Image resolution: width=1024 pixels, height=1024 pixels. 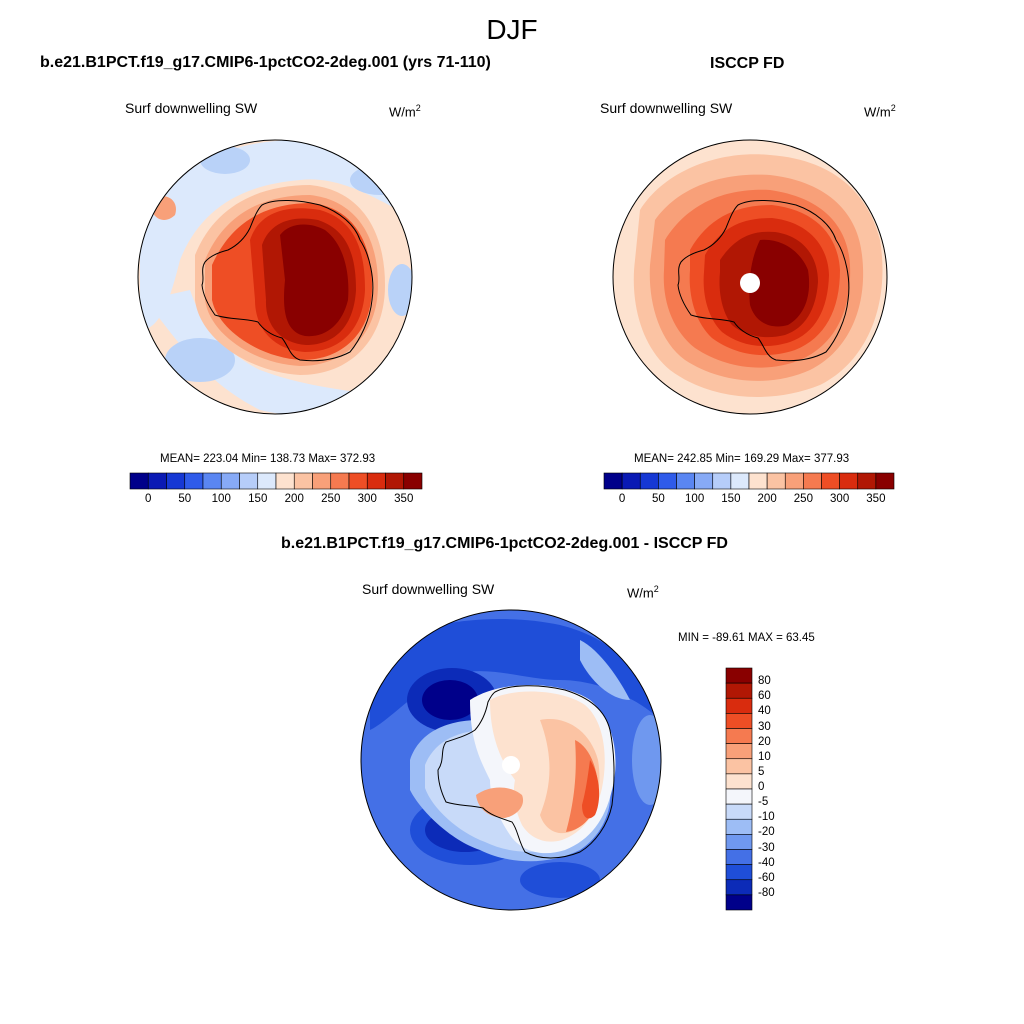 I want to click on panel2-units: W/m2, so click(x=880, y=111).